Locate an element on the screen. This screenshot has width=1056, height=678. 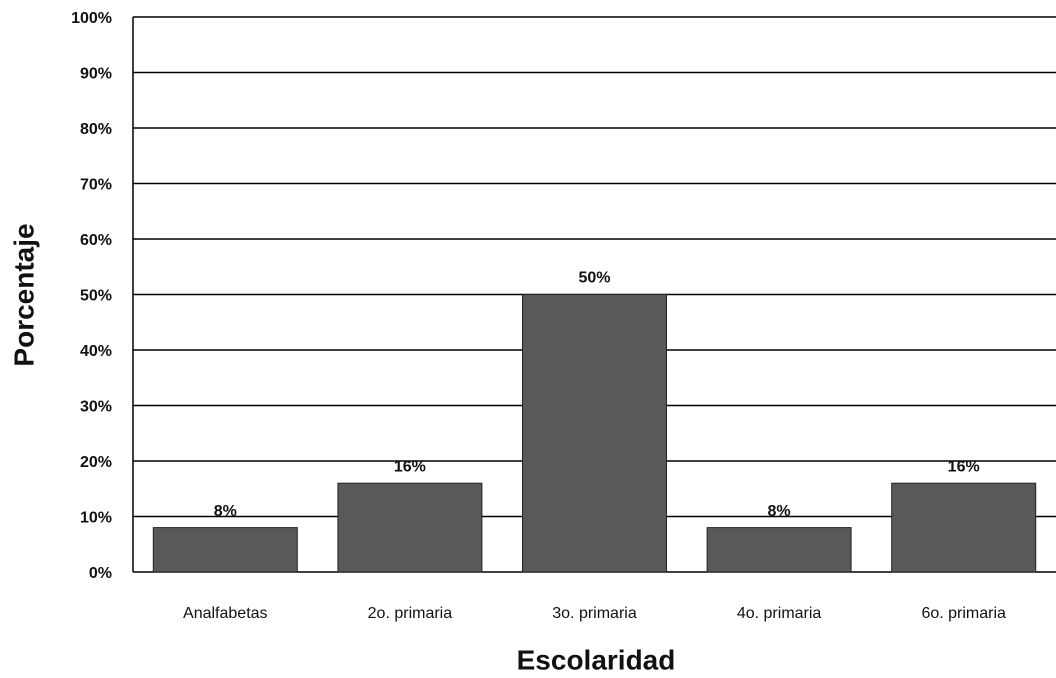
x-tick-label: Analfabetas is located at coordinates (225, 613).